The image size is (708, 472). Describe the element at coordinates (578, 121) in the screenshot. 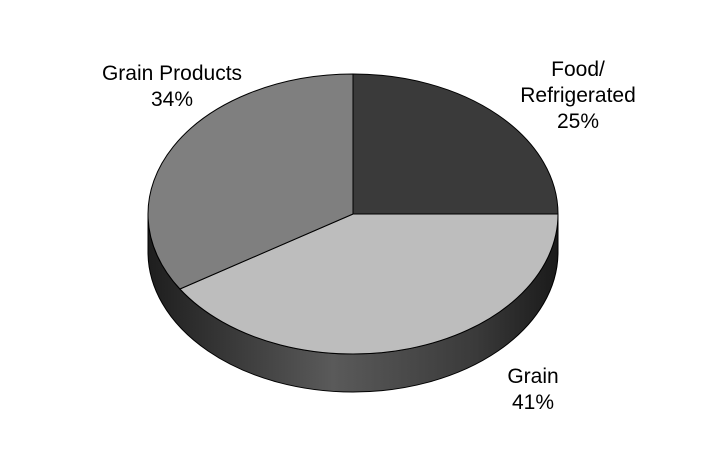

I see `slice-value-label: 25%` at that location.